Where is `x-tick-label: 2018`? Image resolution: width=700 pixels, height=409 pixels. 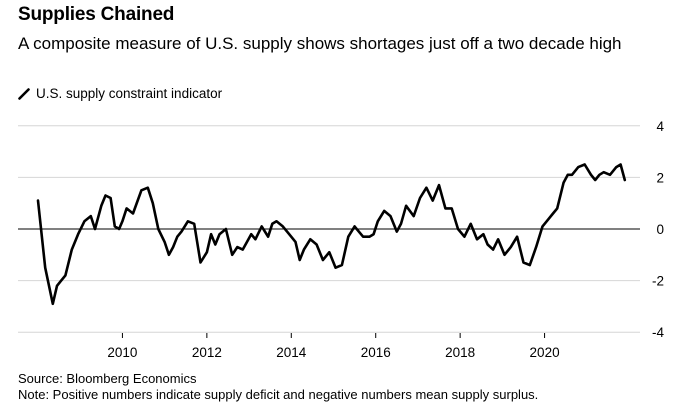 x-tick-label: 2018 is located at coordinates (460, 352).